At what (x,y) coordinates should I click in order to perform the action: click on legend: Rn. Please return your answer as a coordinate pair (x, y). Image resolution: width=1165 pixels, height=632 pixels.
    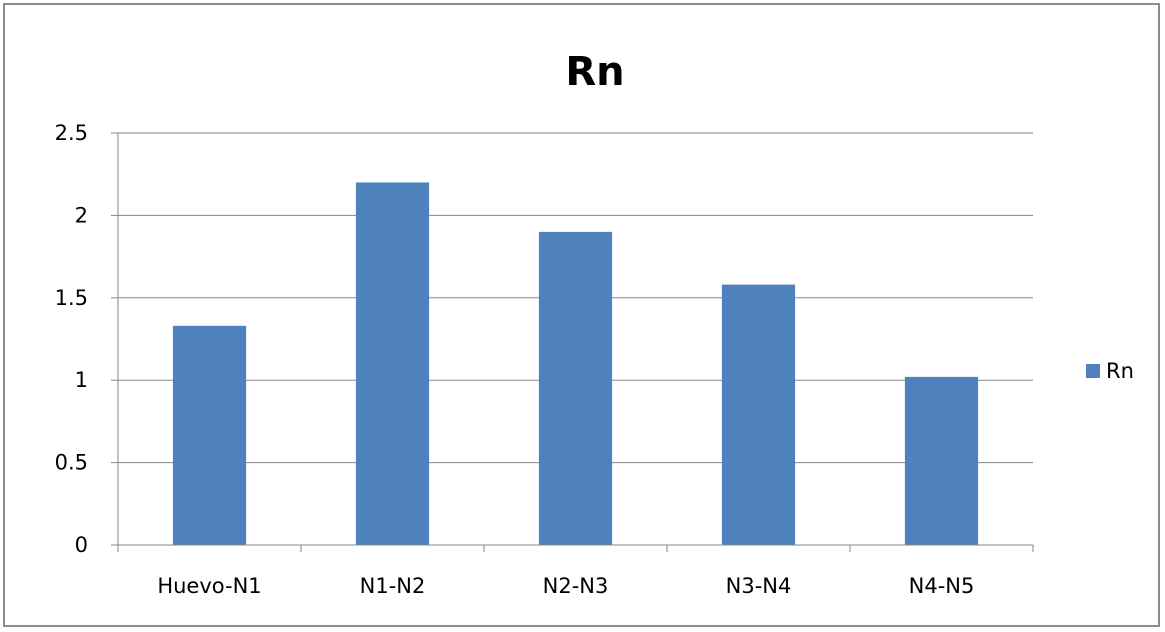
    Looking at the image, I should click on (1110, 371).